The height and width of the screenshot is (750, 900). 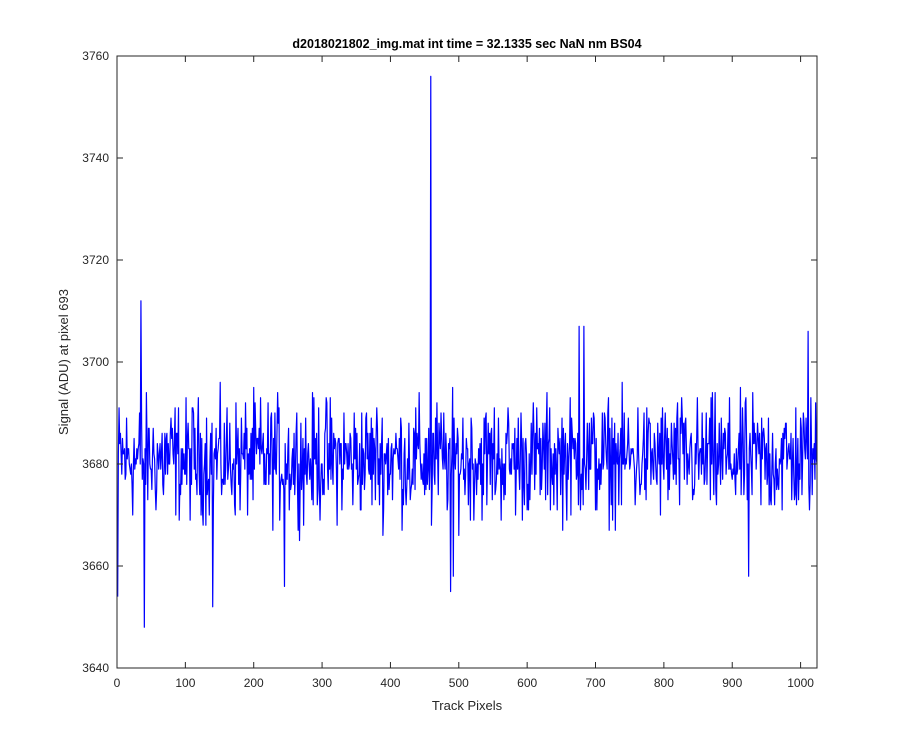 I want to click on x-tick-label: 600, so click(x=527, y=683).